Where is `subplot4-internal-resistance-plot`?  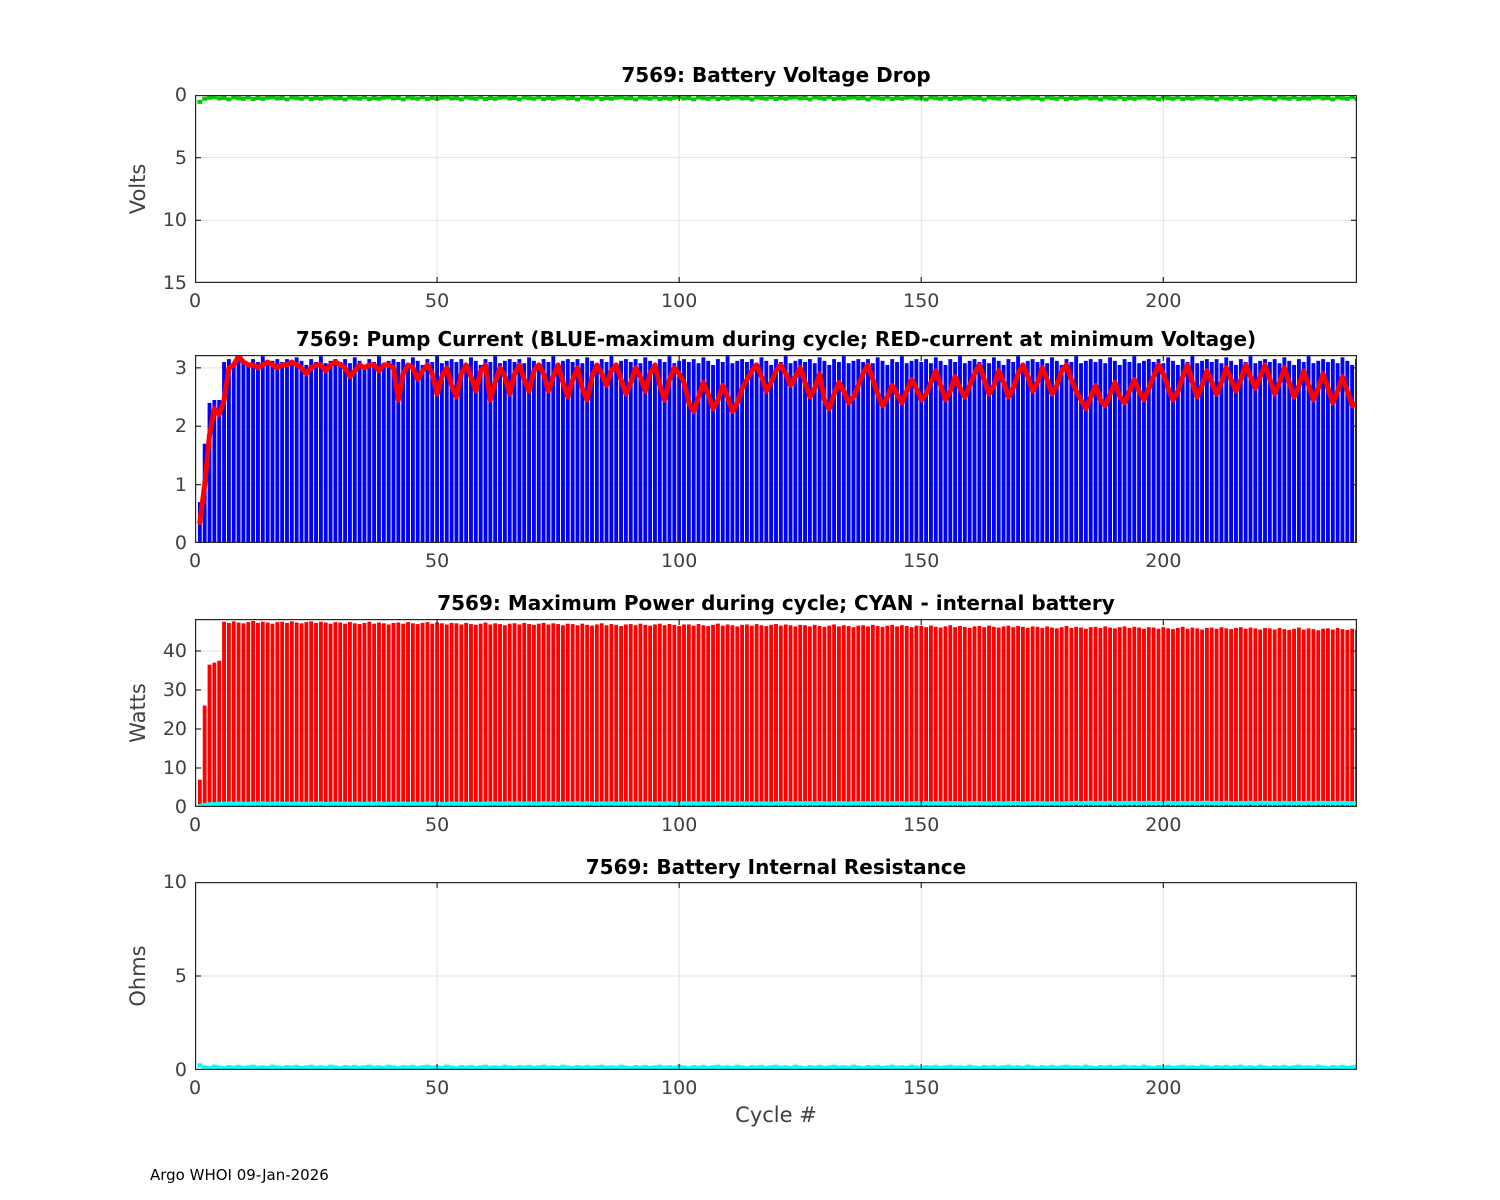
subplot4-internal-resistance-plot is located at coordinates (776, 976).